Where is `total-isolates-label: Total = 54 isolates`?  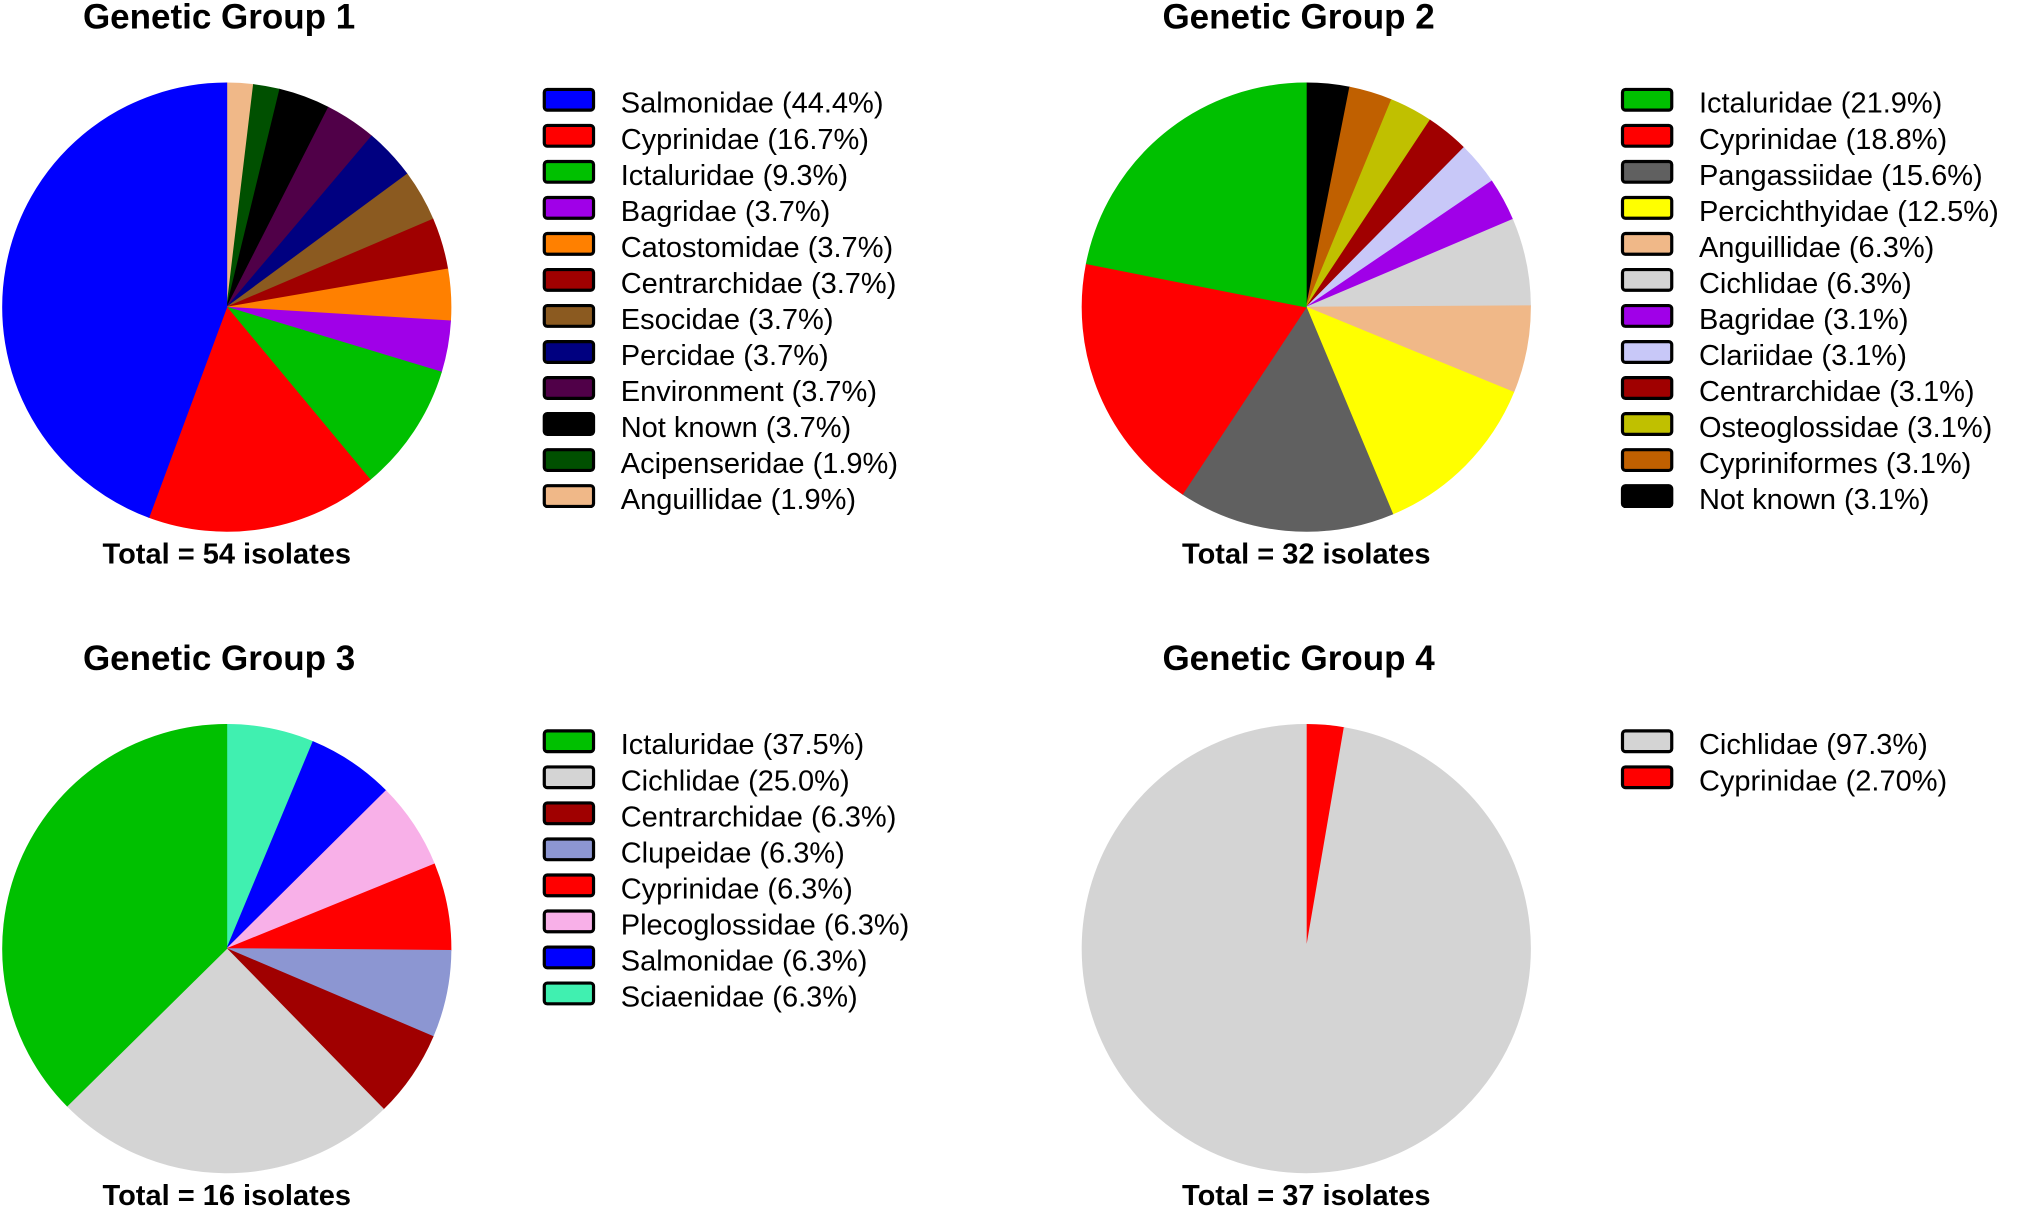
total-isolates-label: Total = 54 isolates is located at coordinates (227, 555).